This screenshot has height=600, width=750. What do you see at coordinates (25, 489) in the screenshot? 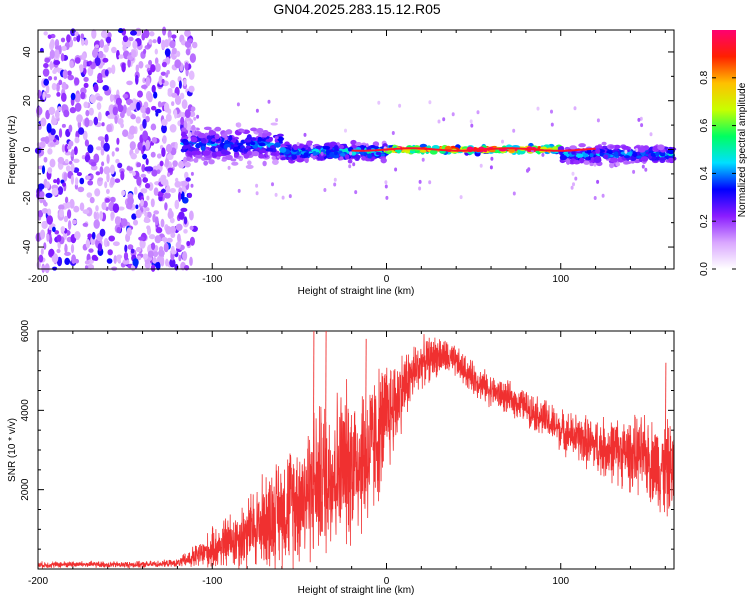
I see `snr-y-tick-label: 2000` at bounding box center [25, 489].